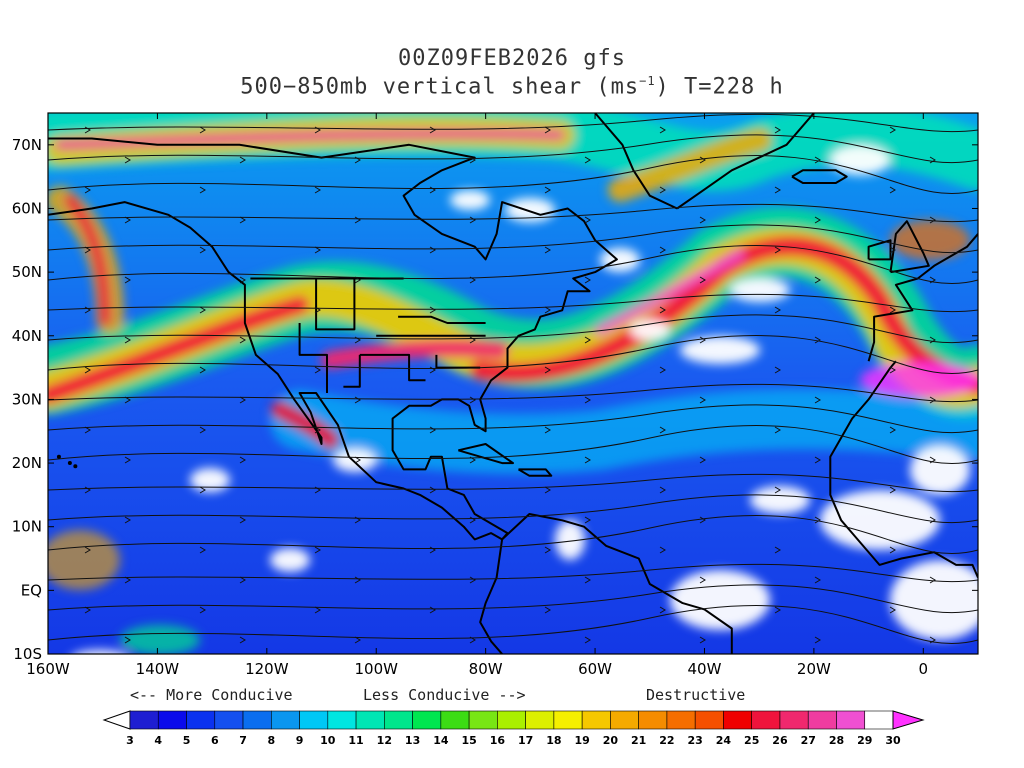 This screenshot has width=1024, height=768. What do you see at coordinates (27, 527) in the screenshot?
I see `y-tick-label: 10N` at bounding box center [27, 527].